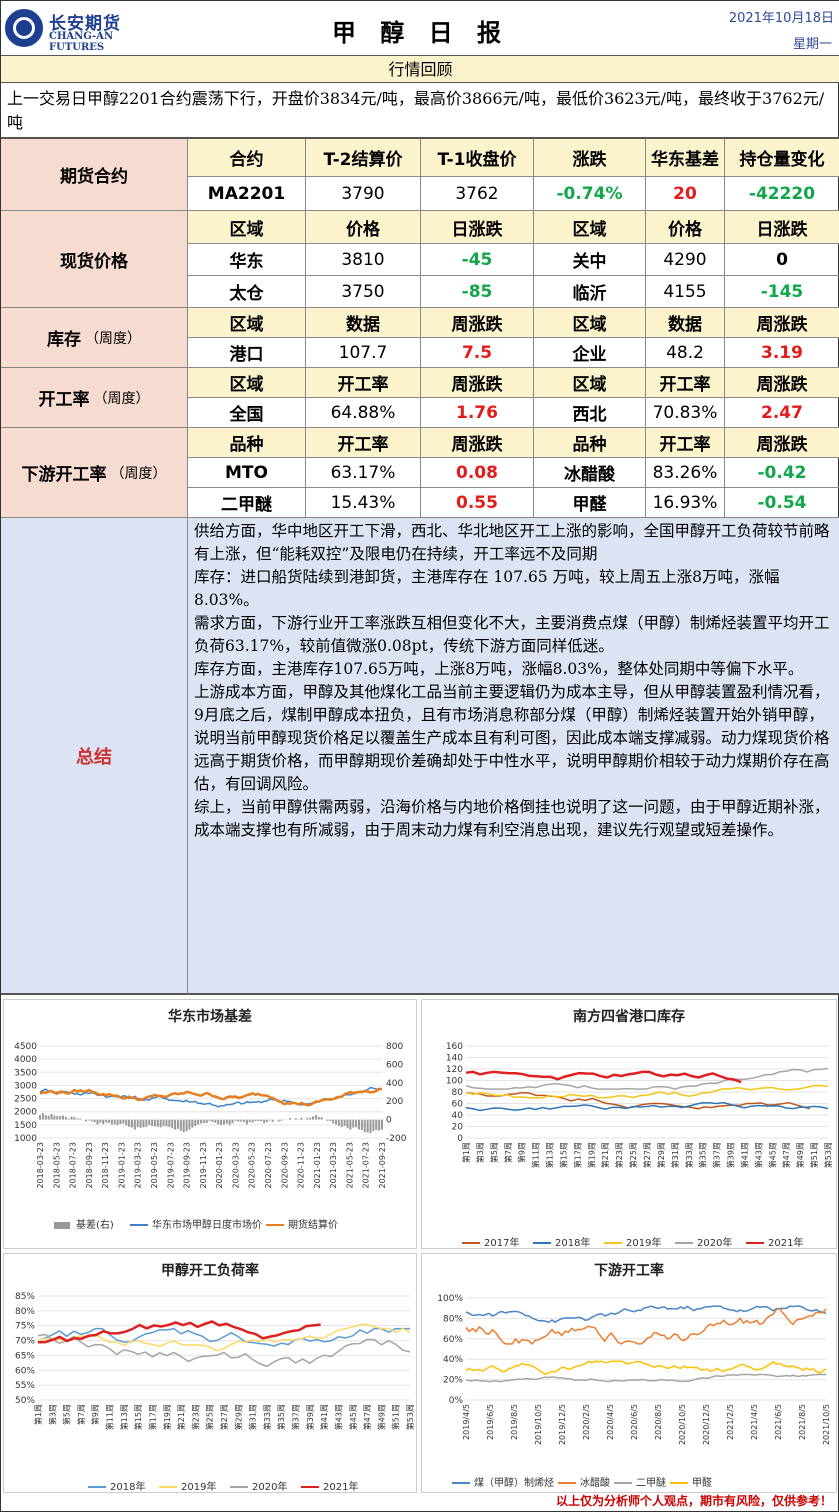 The width and height of the screenshot is (839, 1512). What do you see at coordinates (187, 1165) in the screenshot?
I see `x-tick-label: 2019-09-23` at bounding box center [187, 1165].